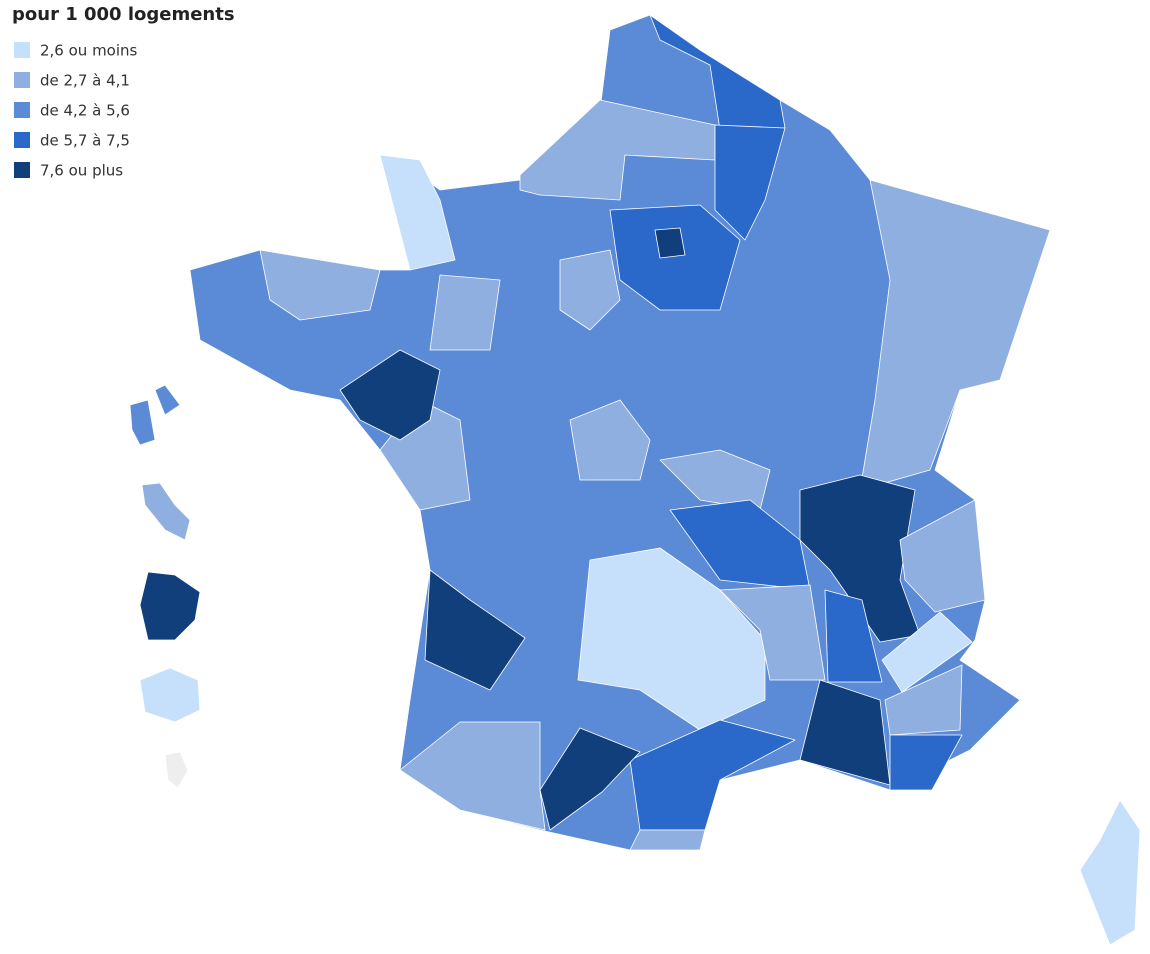 The height and width of the screenshot is (954, 1150). I want to click on legend-label: de 2,7 à 4,1, so click(85, 81).